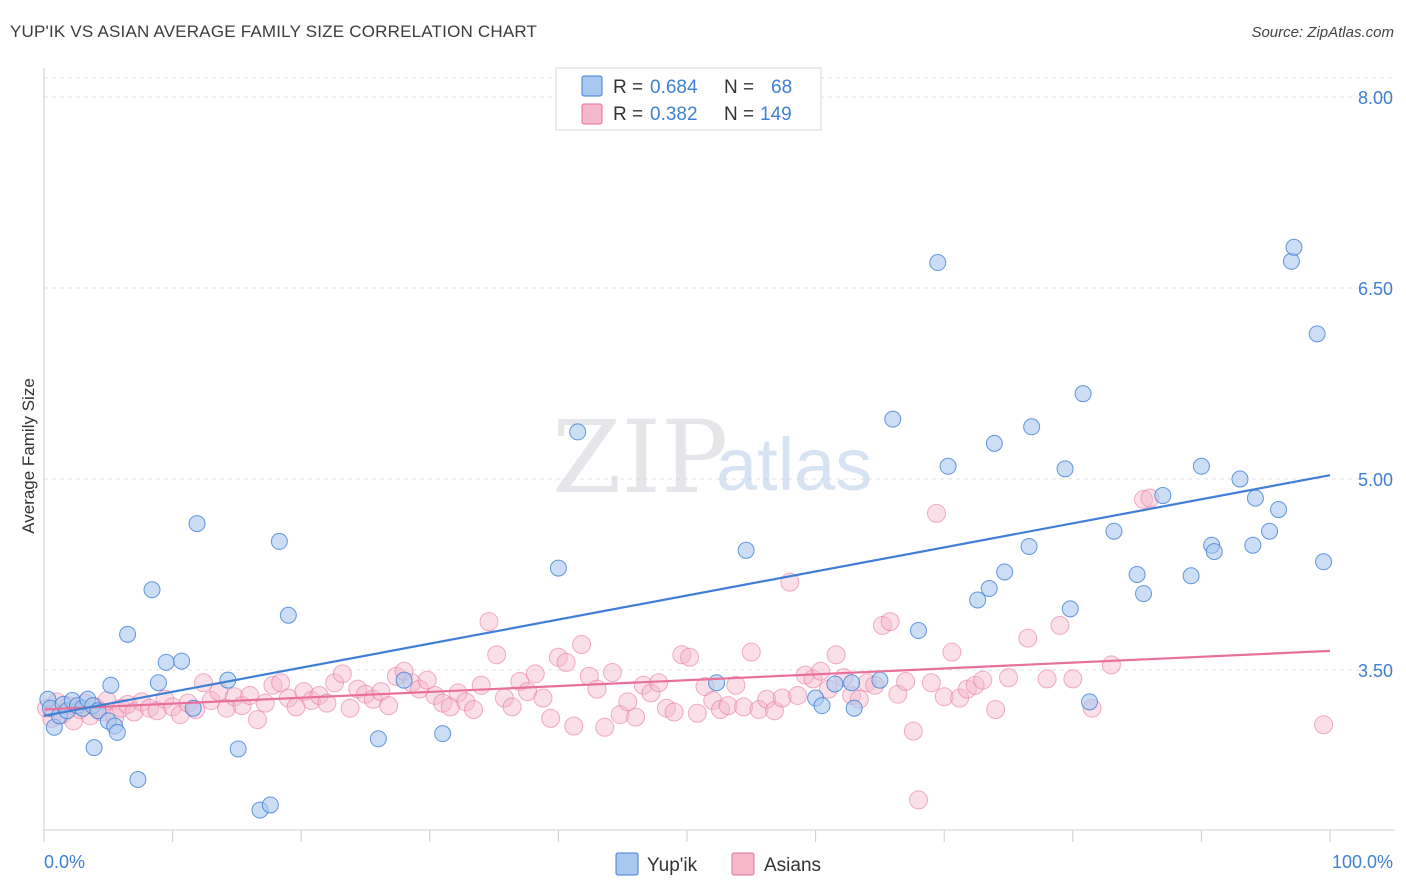 The image size is (1406, 892). I want to click on legend-n-label-asians: N =, so click(739, 114).